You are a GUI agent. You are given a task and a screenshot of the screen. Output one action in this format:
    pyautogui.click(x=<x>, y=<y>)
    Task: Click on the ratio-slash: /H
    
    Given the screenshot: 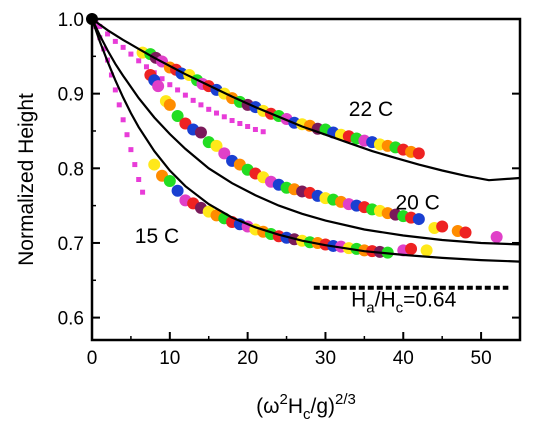 What is the action you would take?
    pyautogui.click(x=385, y=299)
    